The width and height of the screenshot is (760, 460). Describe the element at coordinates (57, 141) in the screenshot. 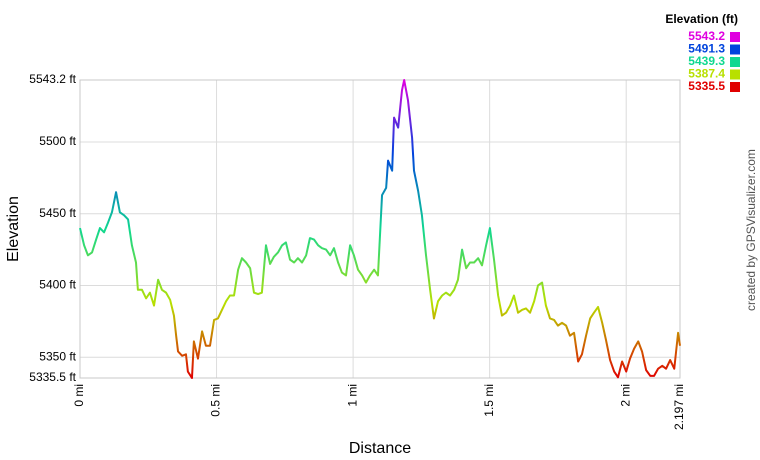

I see `y-tick-label: 5500 ft` at that location.